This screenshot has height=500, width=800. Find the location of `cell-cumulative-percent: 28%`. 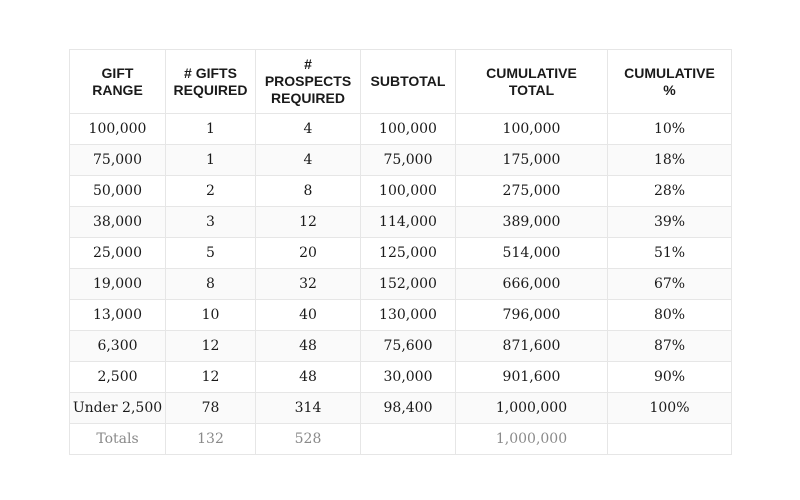

cell-cumulative-percent: 28% is located at coordinates (669, 191).